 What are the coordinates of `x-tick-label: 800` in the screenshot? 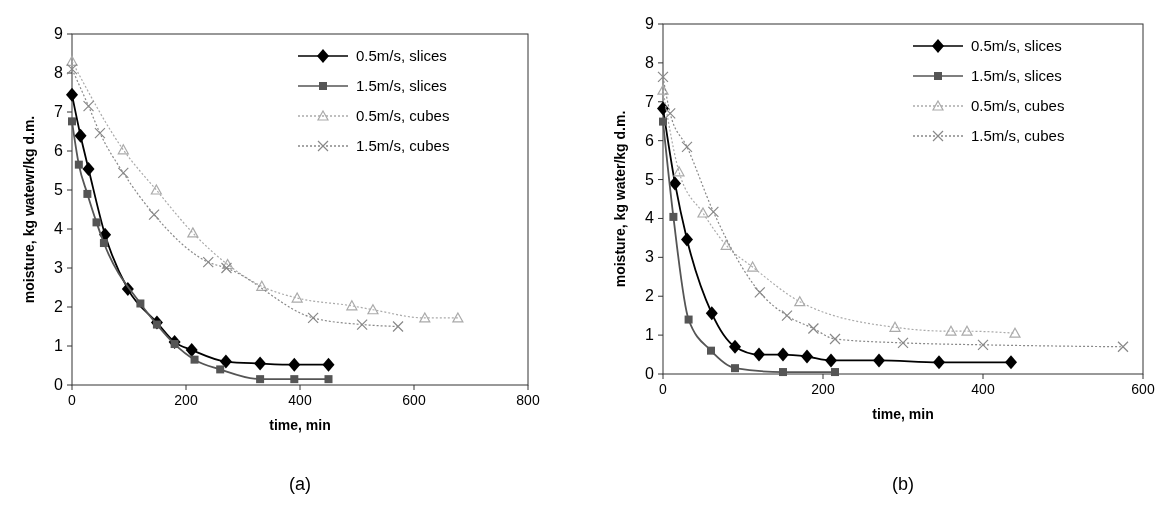 It's located at (528, 400).